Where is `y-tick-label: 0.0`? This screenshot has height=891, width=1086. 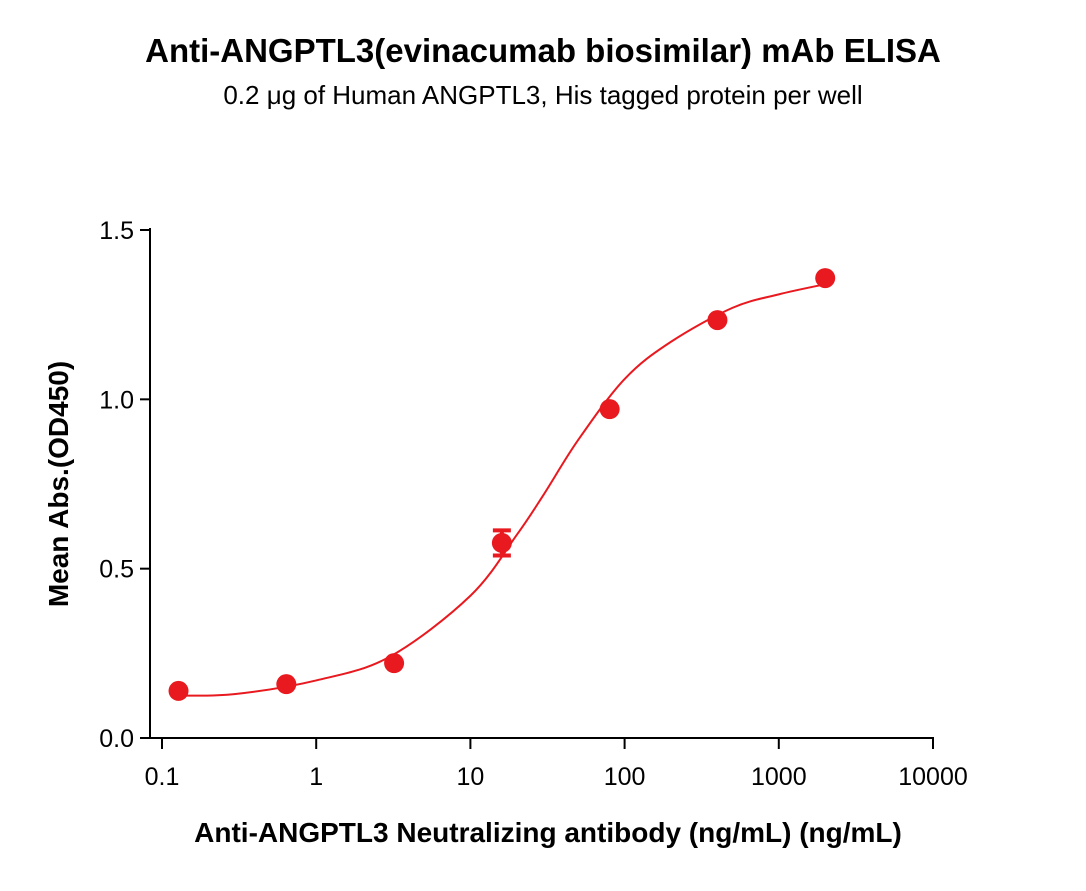
y-tick-label: 0.0 is located at coordinates (116, 739).